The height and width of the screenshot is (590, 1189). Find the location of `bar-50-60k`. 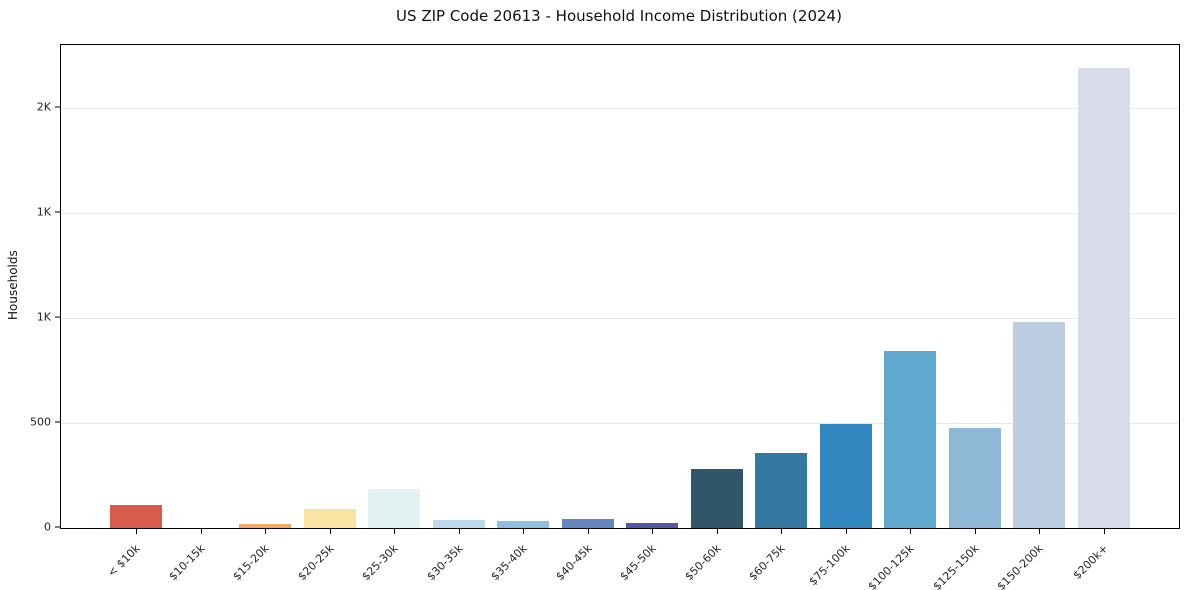

bar-50-60k is located at coordinates (716, 498).